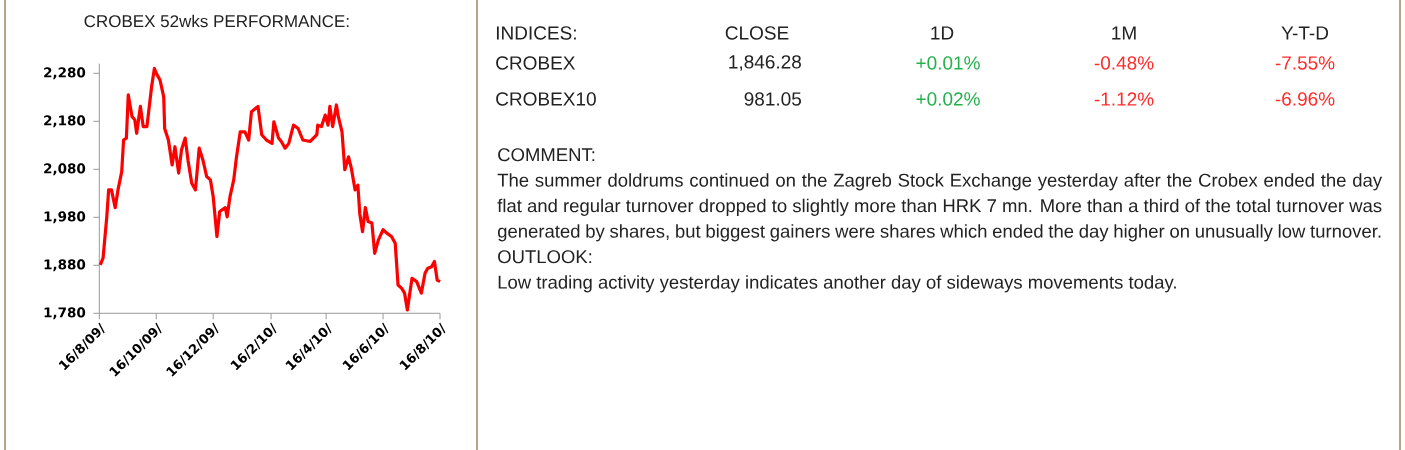  Describe the element at coordinates (1124, 63) in the screenshot. I see `text: -0.48%` at that location.